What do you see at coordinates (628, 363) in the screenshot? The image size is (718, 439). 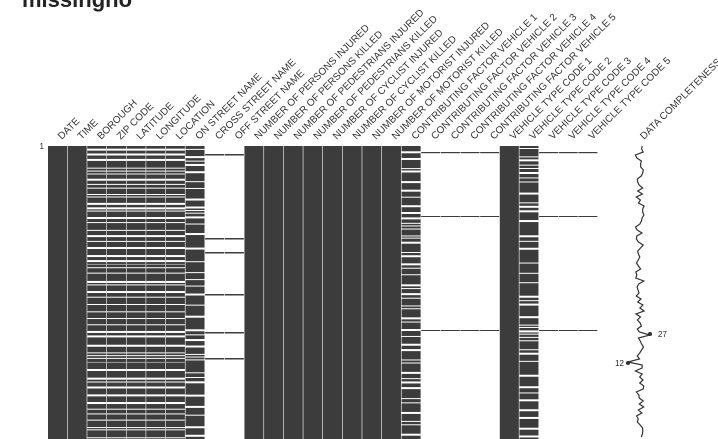 I see `sparkline-min-marker` at bounding box center [628, 363].